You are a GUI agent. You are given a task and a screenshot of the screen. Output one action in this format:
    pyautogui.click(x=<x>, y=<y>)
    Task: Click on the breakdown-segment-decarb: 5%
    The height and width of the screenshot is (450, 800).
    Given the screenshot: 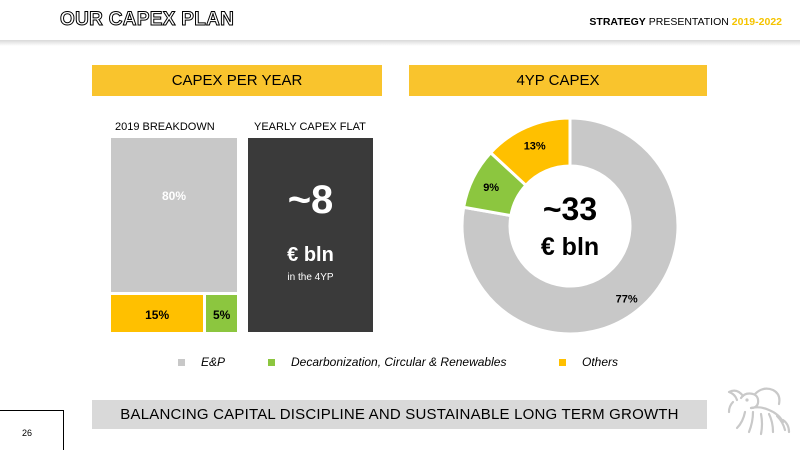 What is the action you would take?
    pyautogui.click(x=221, y=313)
    